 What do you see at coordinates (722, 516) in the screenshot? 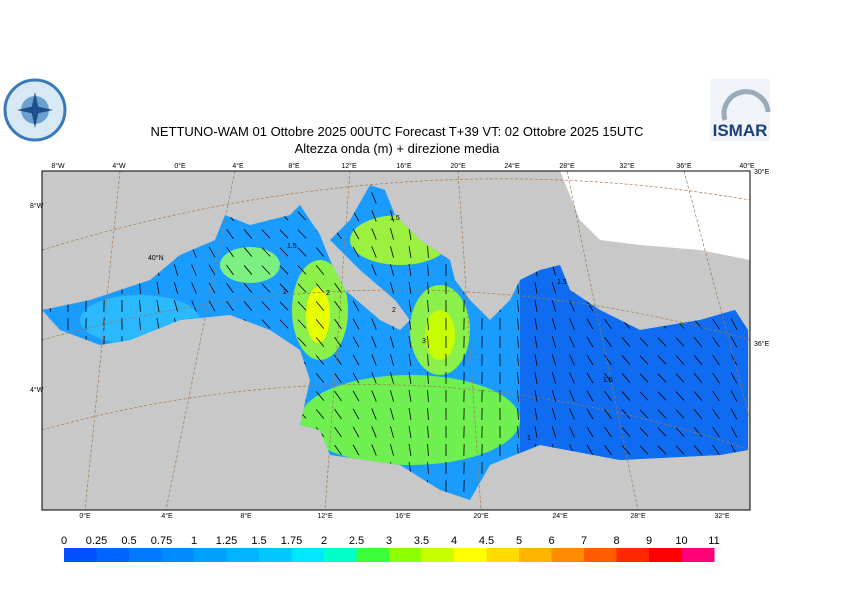
I see `lon-label-bottom: 32°E` at bounding box center [722, 516].